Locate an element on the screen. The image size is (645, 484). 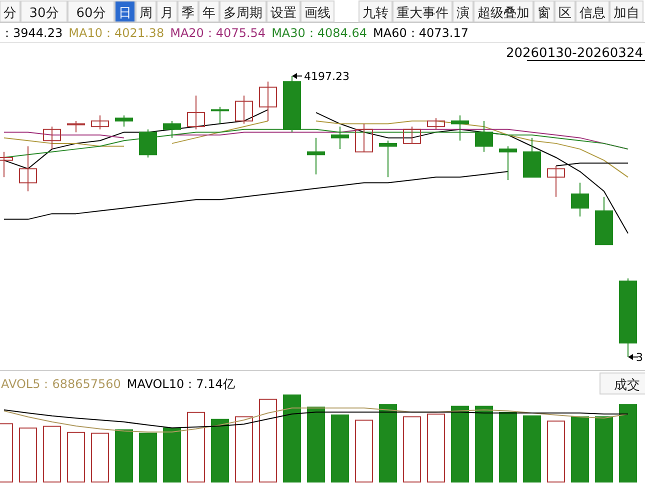
text: 周 is located at coordinates (146, 13).